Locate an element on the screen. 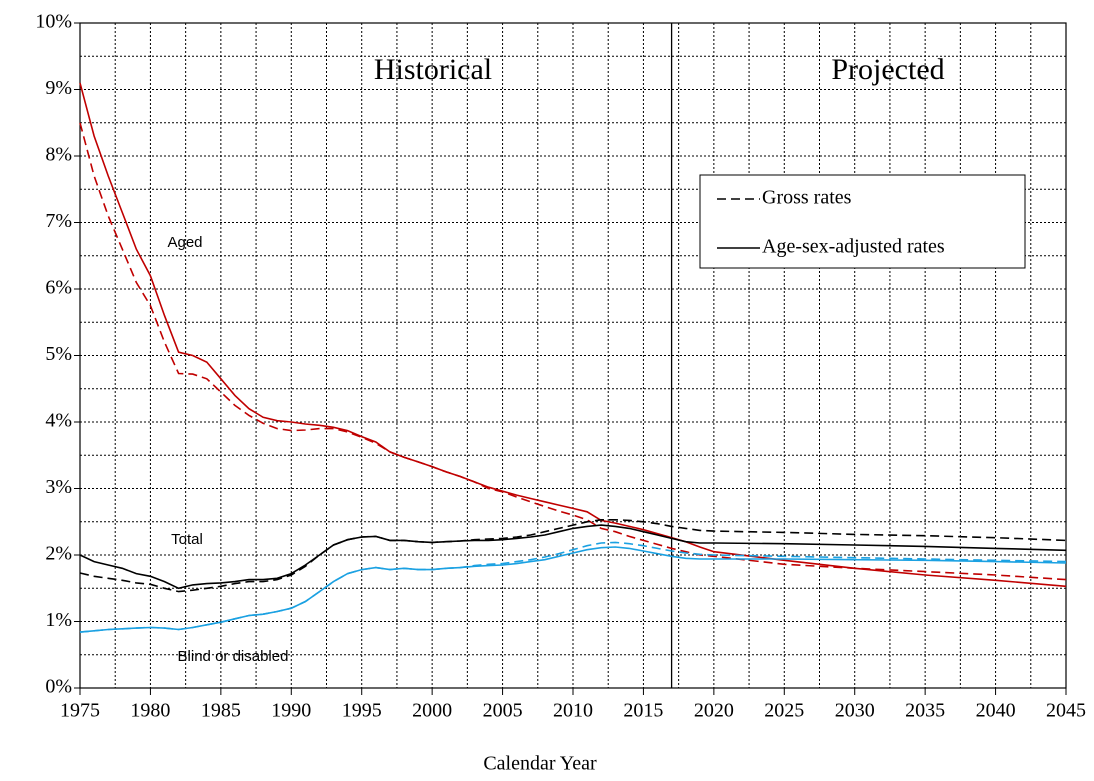 This screenshot has width=1094, height=781. y-tick-label: 6% is located at coordinates (58, 288).